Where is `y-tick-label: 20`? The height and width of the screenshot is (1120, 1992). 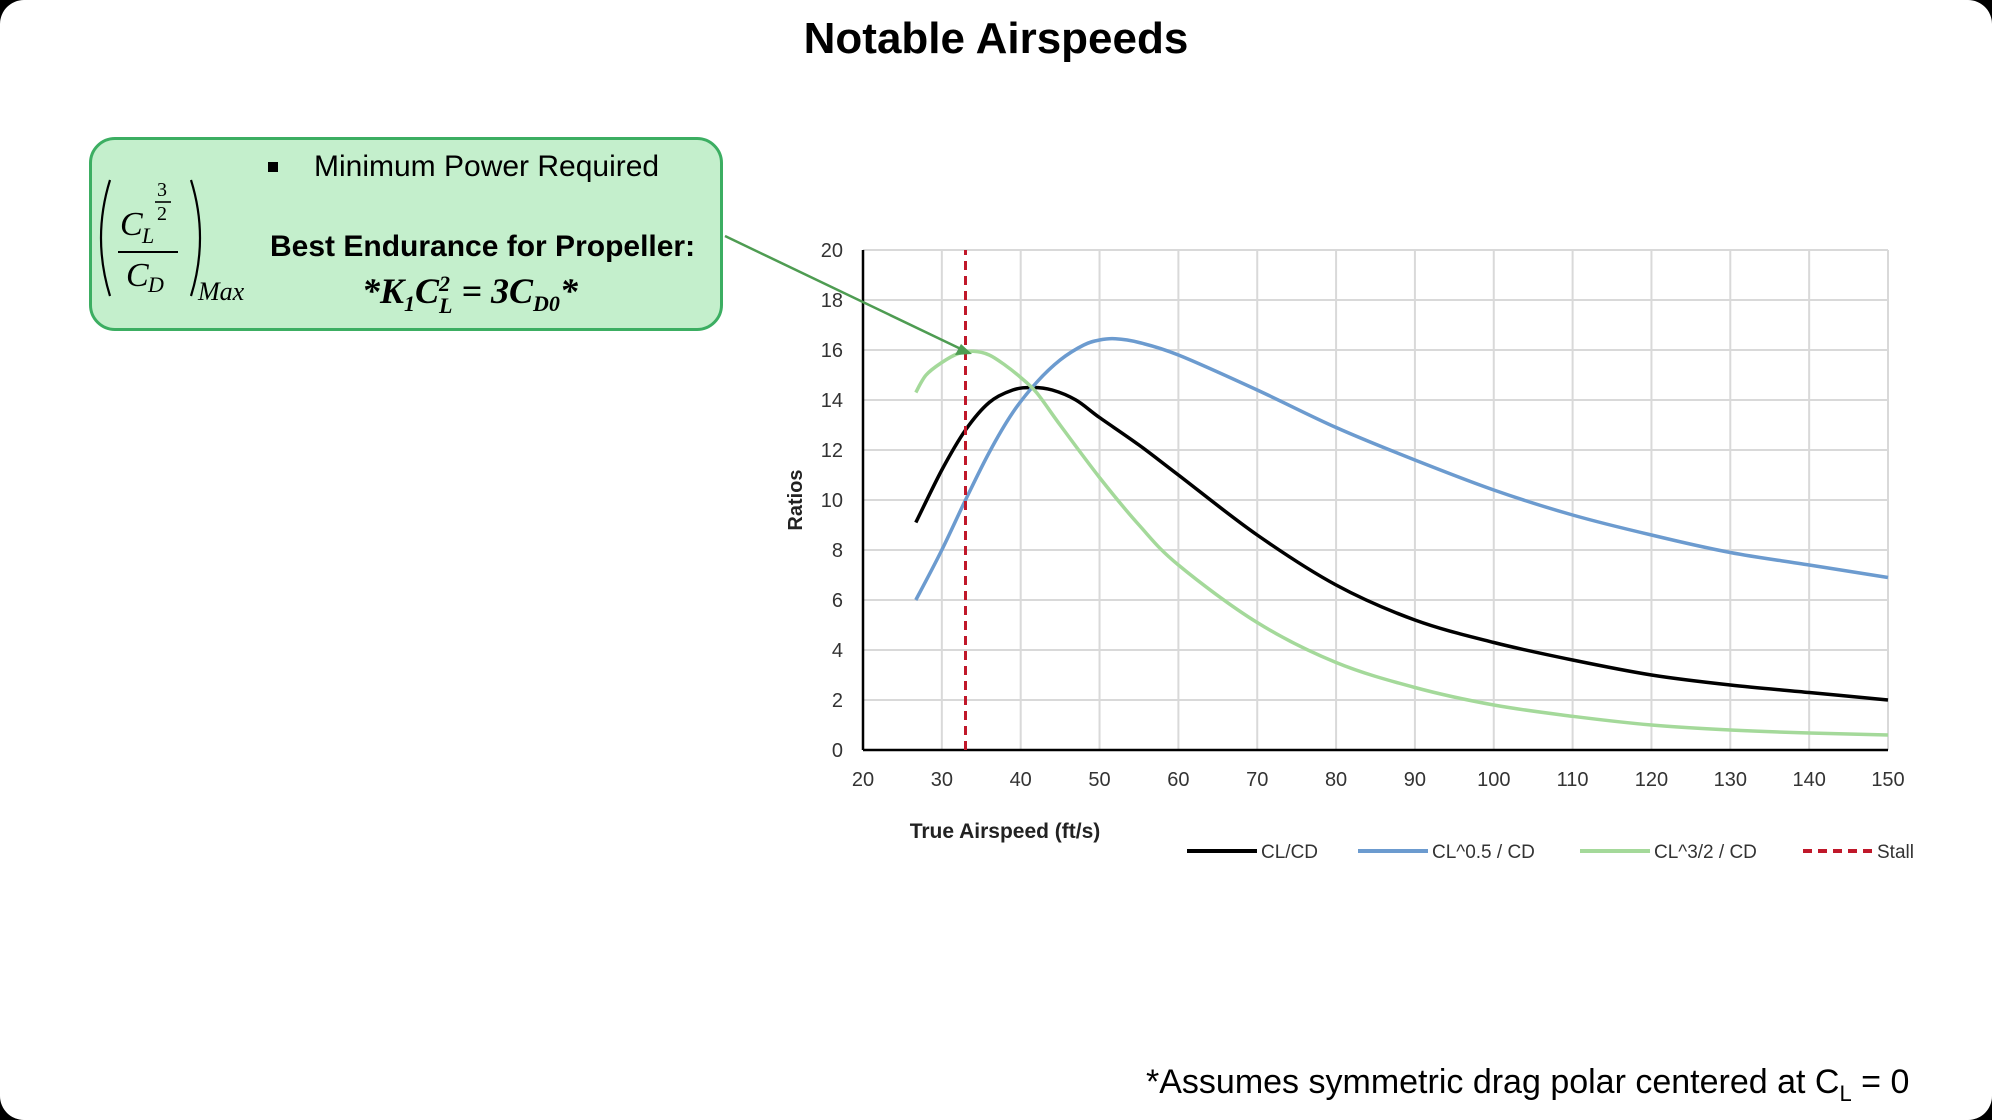 y-tick-label: 20 is located at coordinates (832, 251).